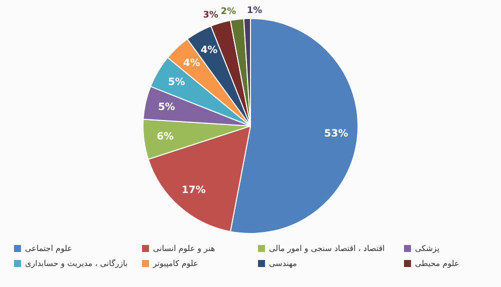  I want to click on legend-label: علوم اجتماعی, so click(48, 248).